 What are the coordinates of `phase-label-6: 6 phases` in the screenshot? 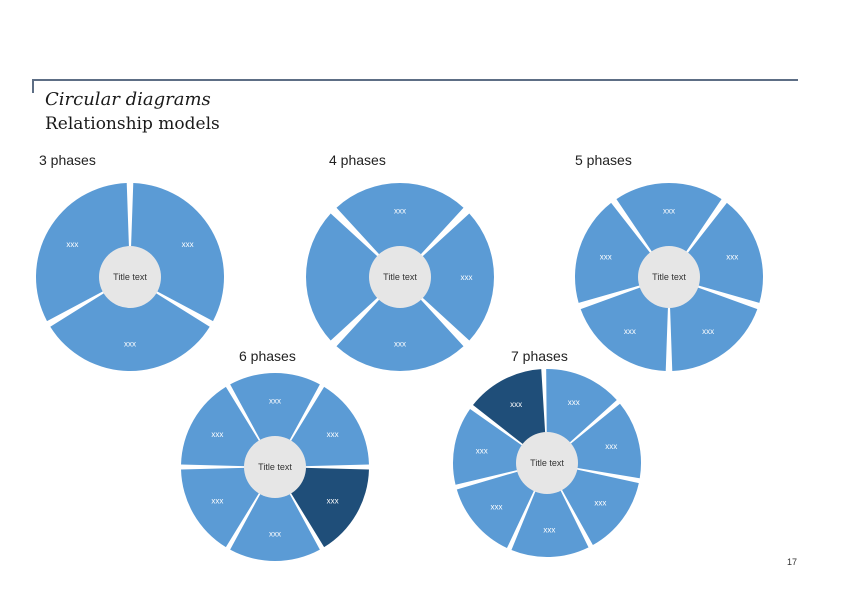 It's located at (267, 356).